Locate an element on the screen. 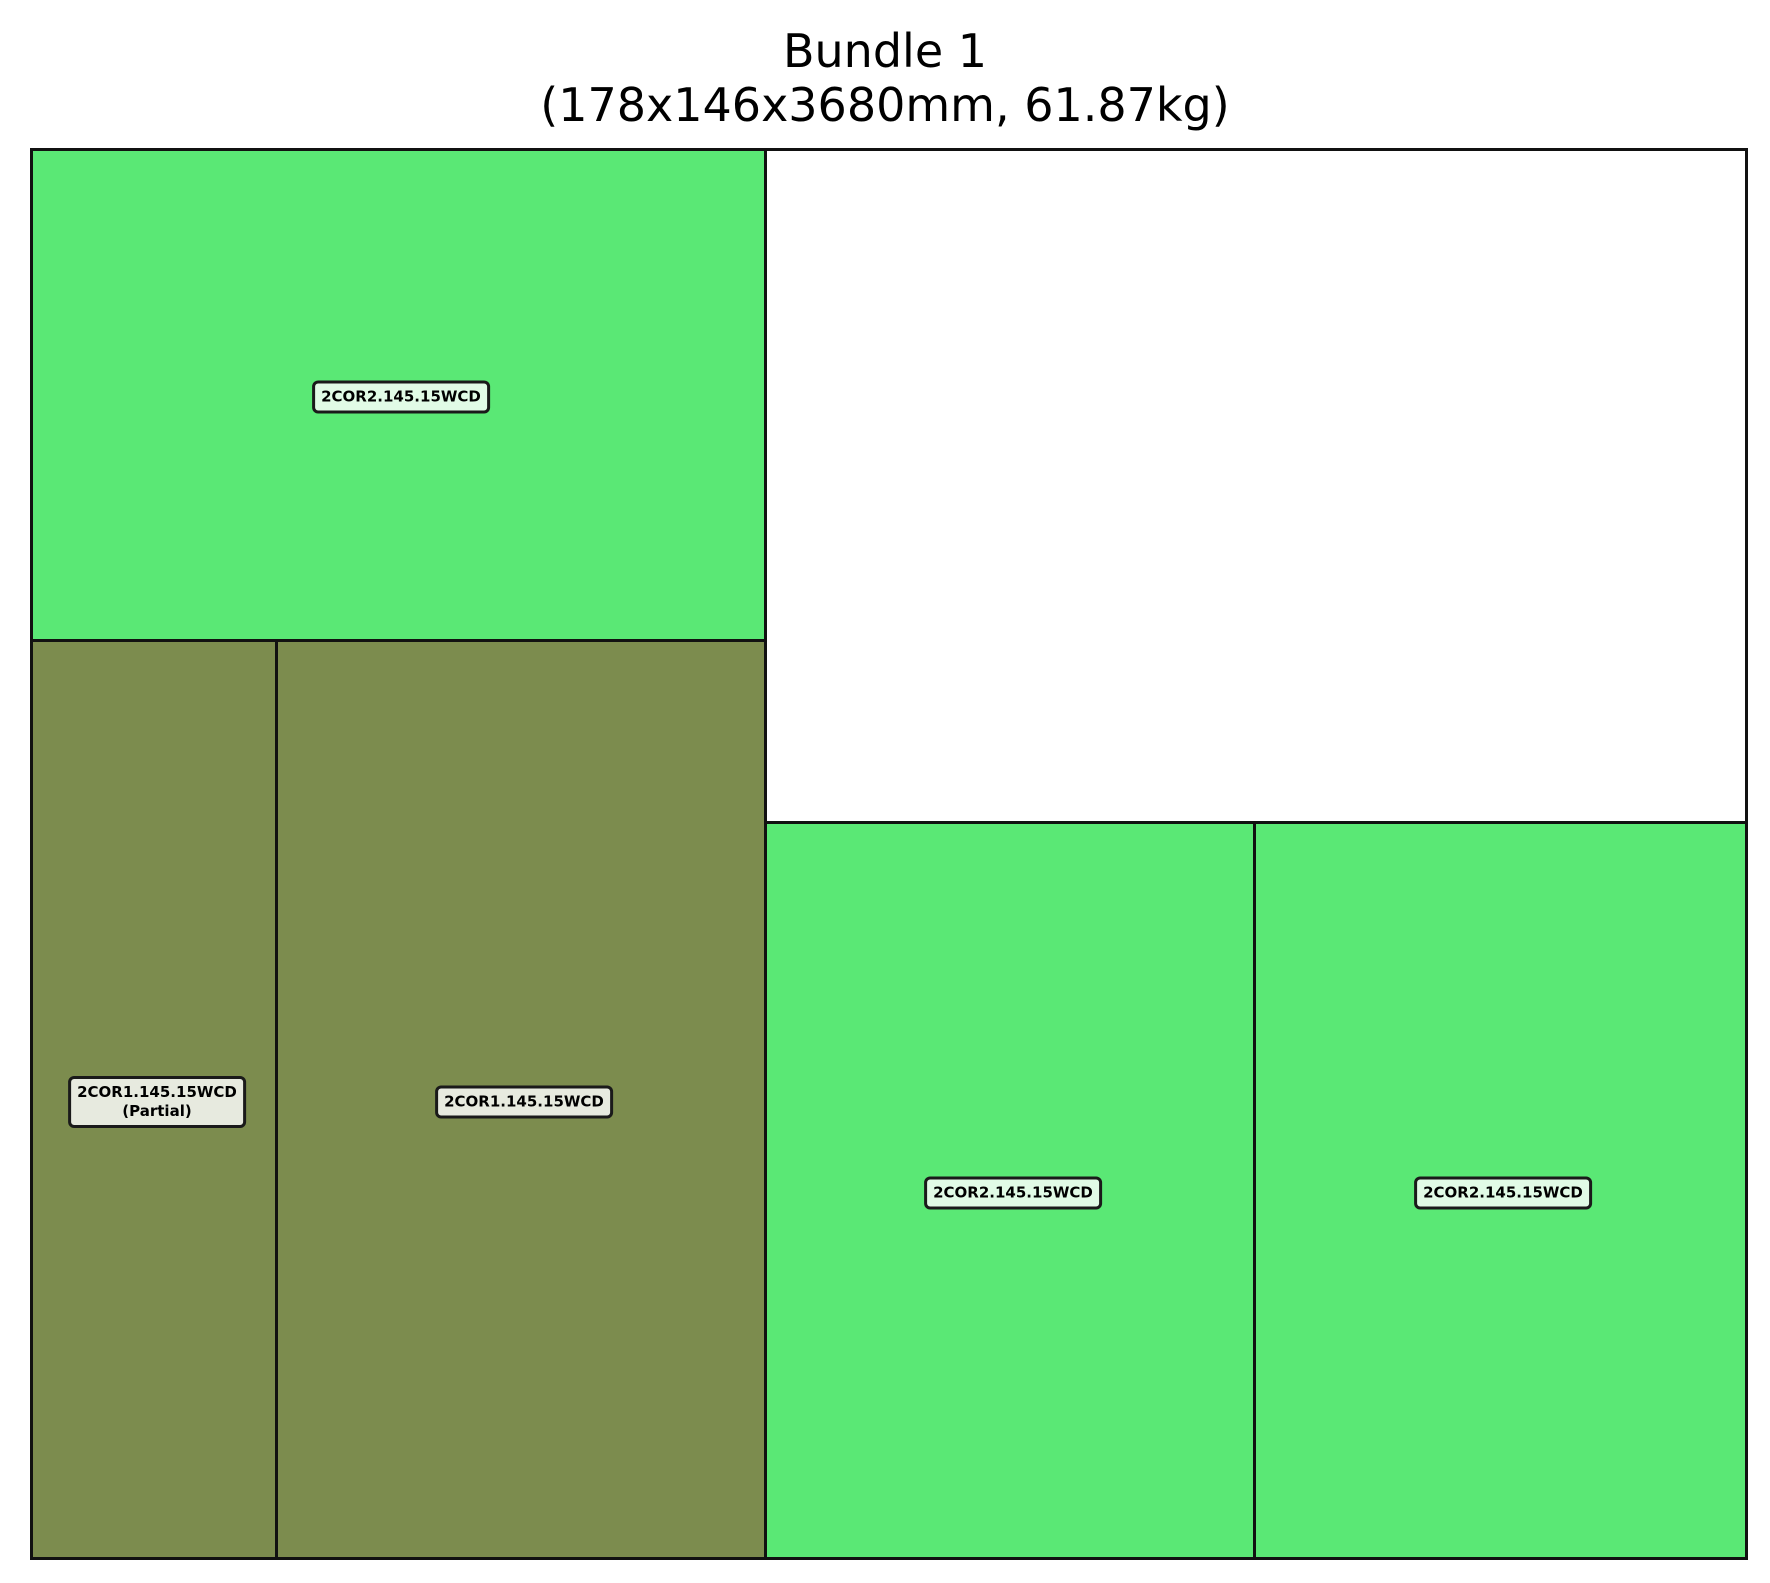  piece-bottom-mid: 2COR2.145.15WCD is located at coordinates (1010, 1190).